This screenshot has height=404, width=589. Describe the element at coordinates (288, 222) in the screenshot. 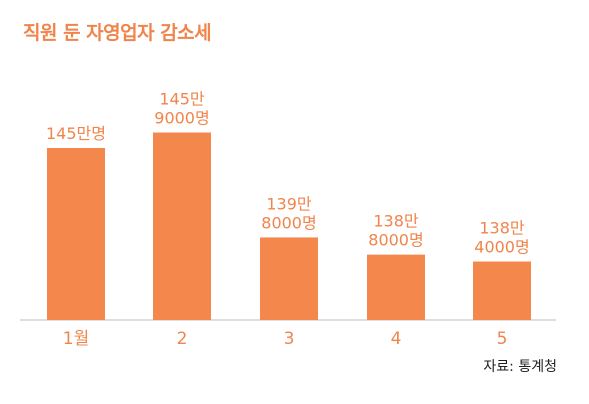

I see `data-label-3-line-2: 8000명` at that location.